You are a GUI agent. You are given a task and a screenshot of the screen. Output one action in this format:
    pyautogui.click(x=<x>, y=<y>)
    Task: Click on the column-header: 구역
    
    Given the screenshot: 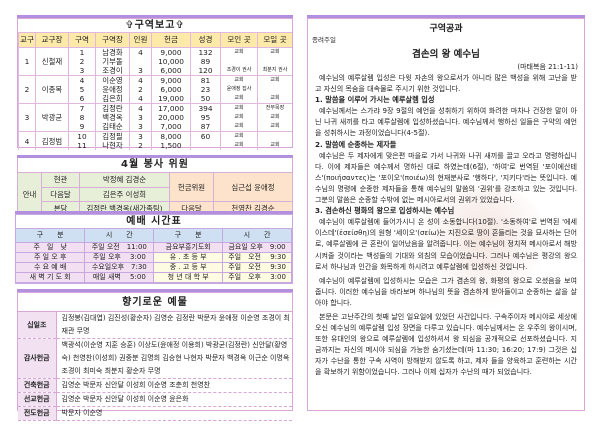 What is the action you would take?
    pyautogui.click(x=82, y=40)
    